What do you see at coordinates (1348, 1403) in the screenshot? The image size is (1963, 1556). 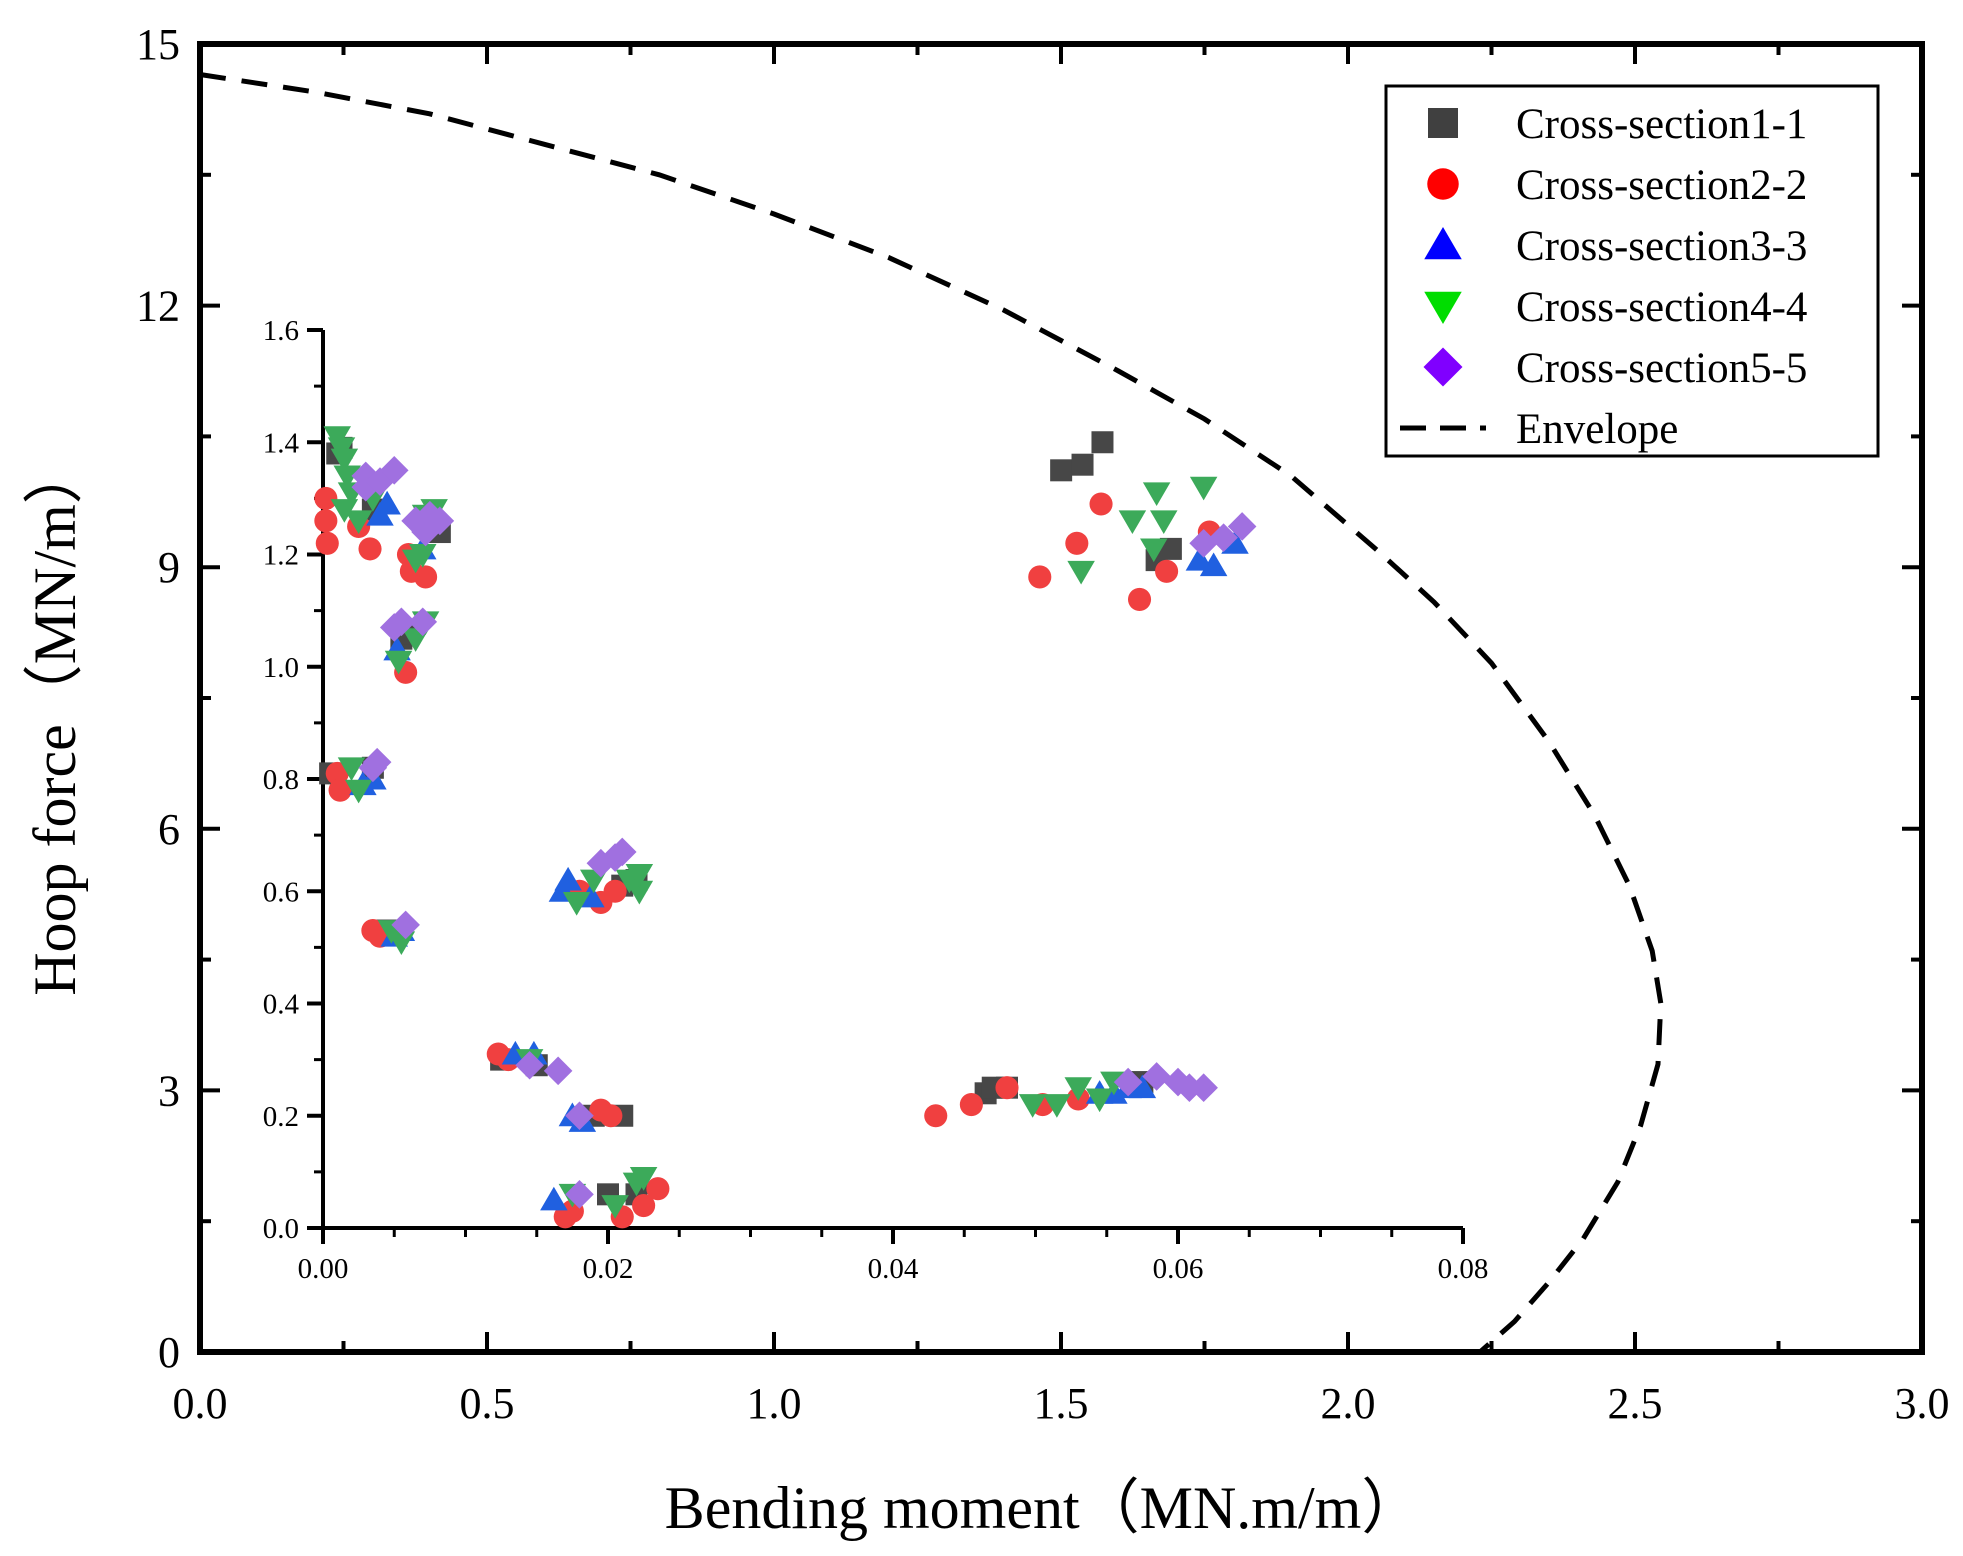 I see `x-tick-label: 2.0` at bounding box center [1348, 1403].